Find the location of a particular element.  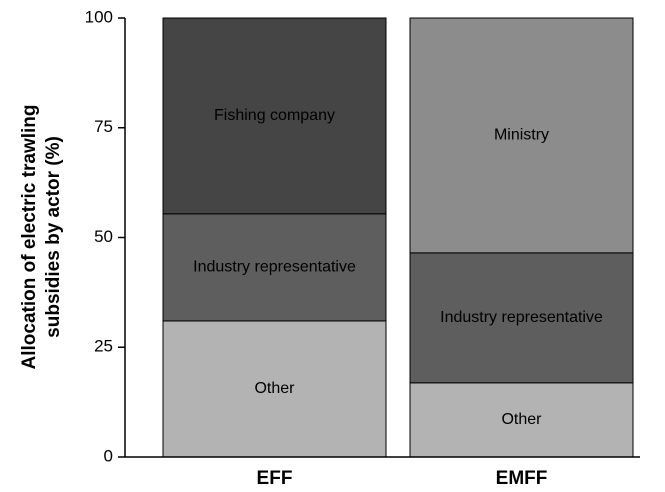

y-tick-label: 0 is located at coordinates (108, 455).